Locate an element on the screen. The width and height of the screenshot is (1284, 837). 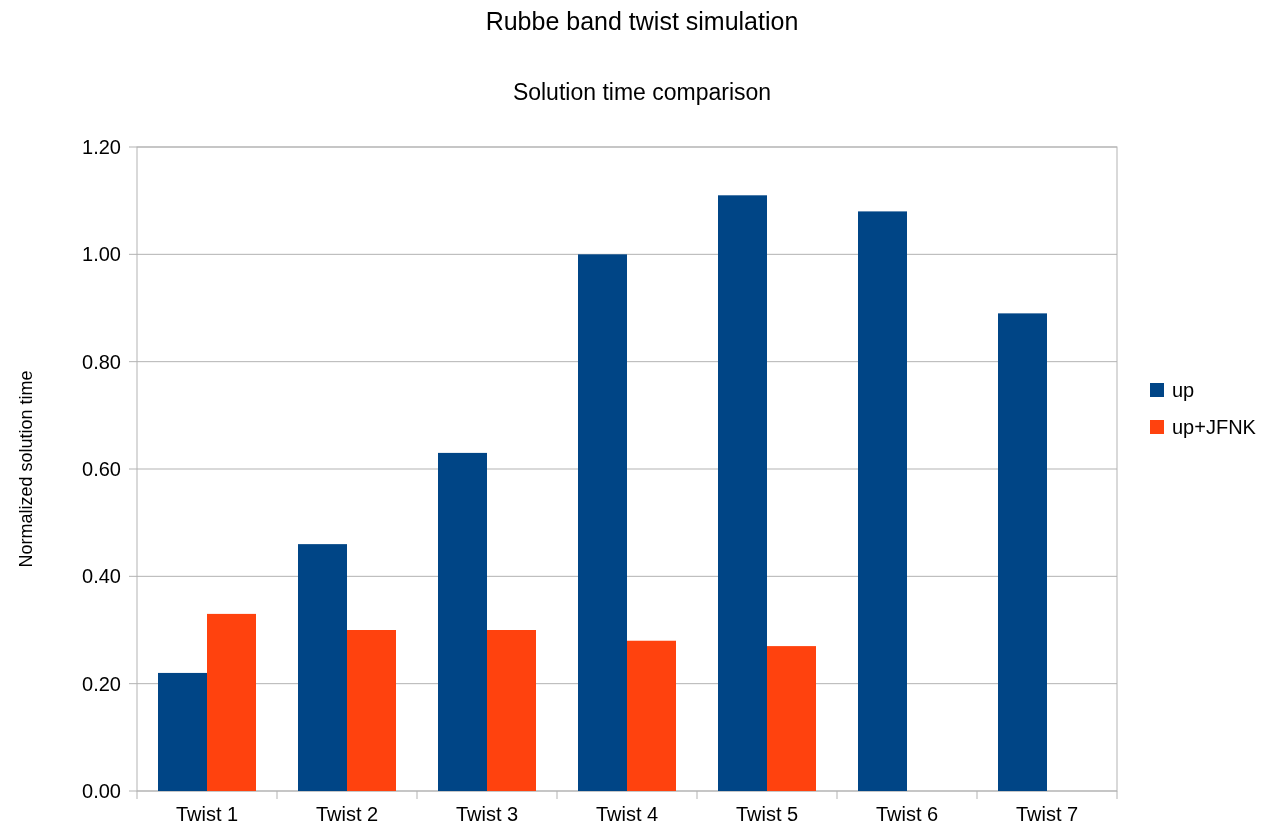
legend-label: up is located at coordinates (1183, 390).